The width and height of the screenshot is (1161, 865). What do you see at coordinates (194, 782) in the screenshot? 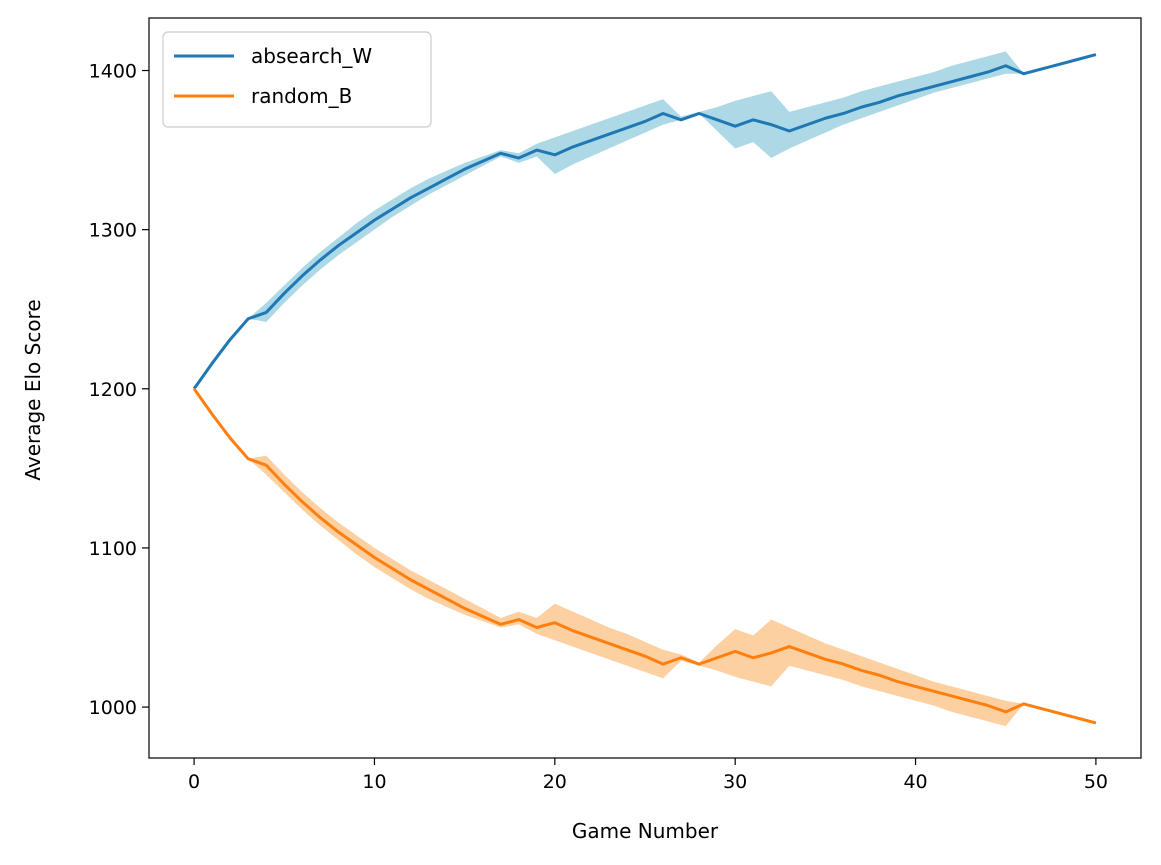
I see `x-tick-label: 0` at bounding box center [194, 782].